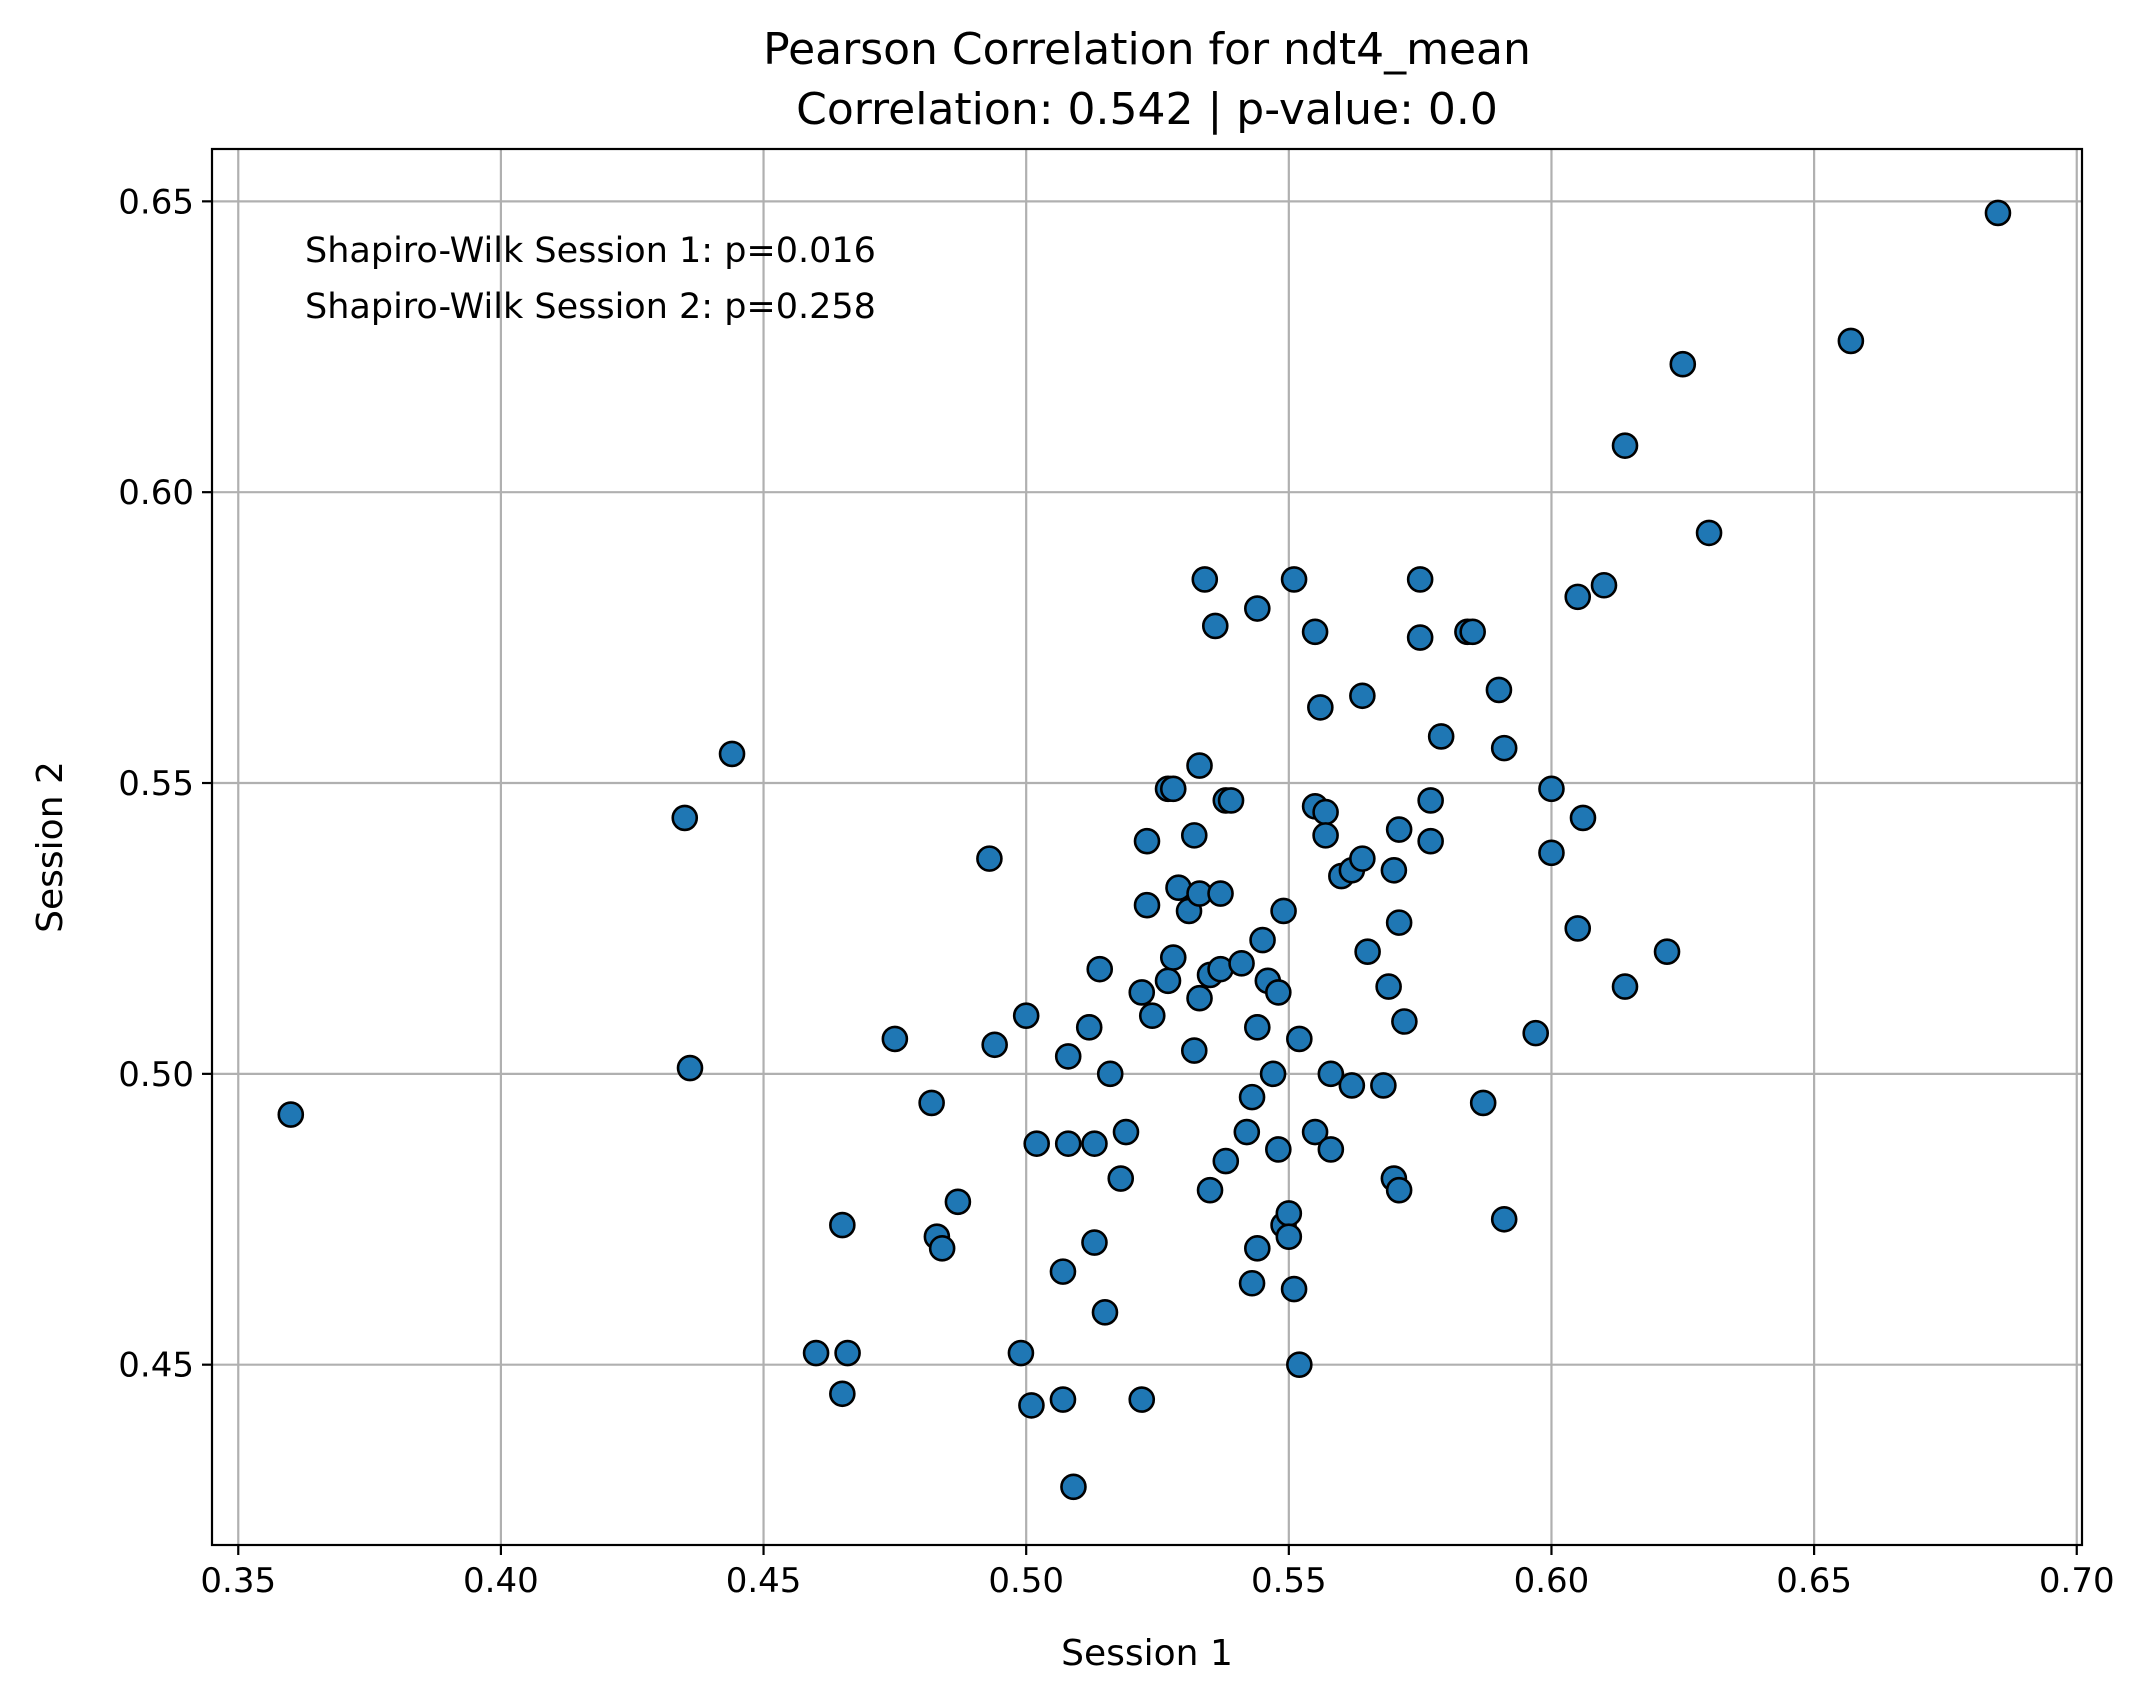  Describe the element at coordinates (50, 847) in the screenshot. I see `y-axis-label: Session 2` at that location.